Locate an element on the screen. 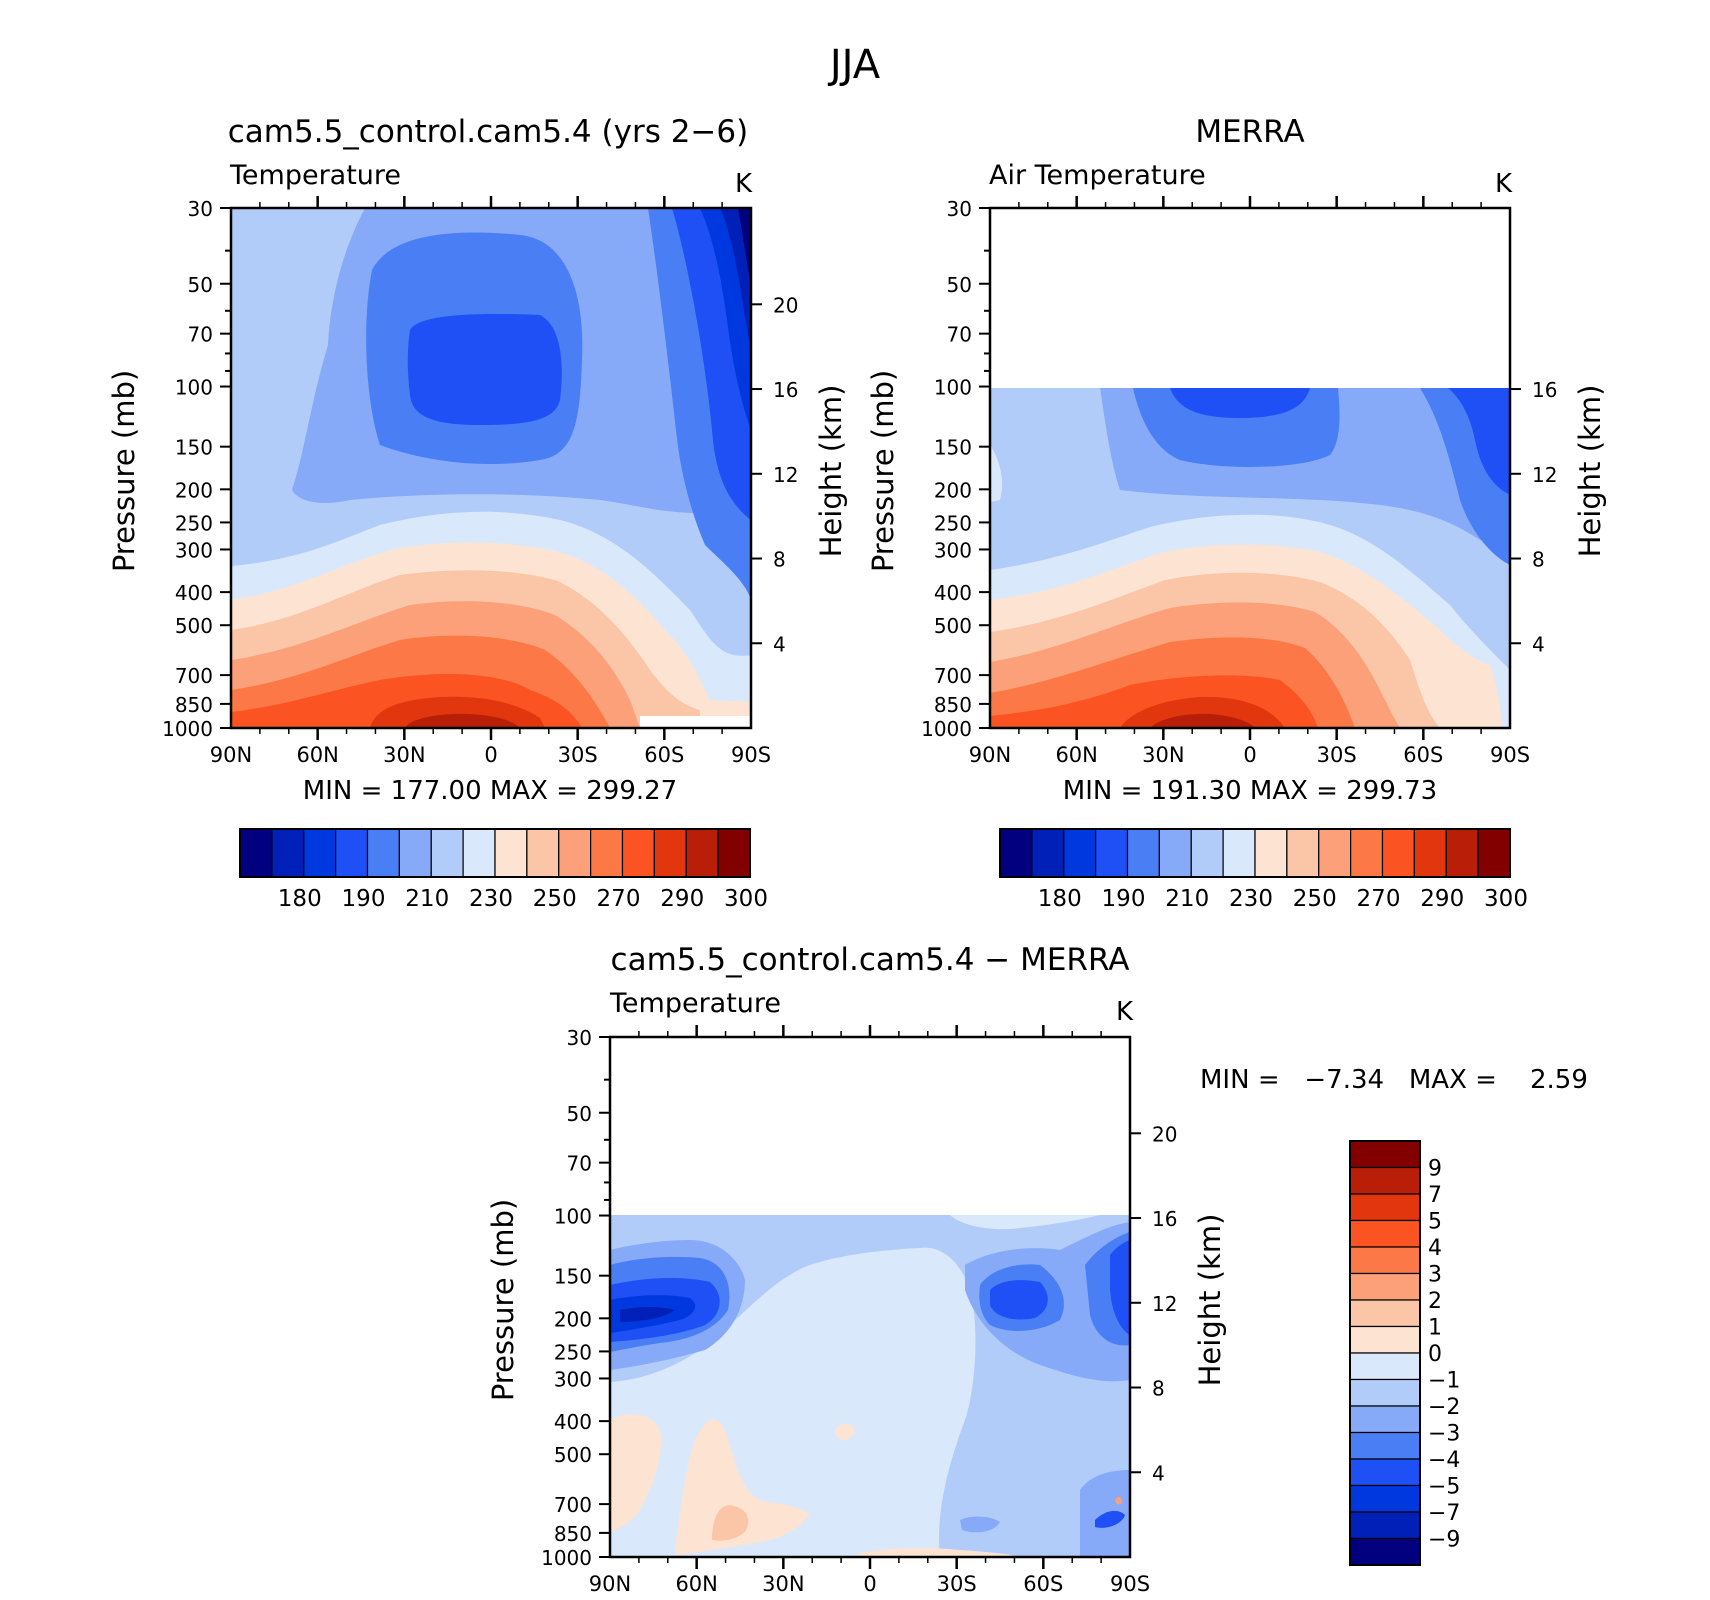 The image size is (1710, 1600). colorbar-label: 250 is located at coordinates (555, 899).